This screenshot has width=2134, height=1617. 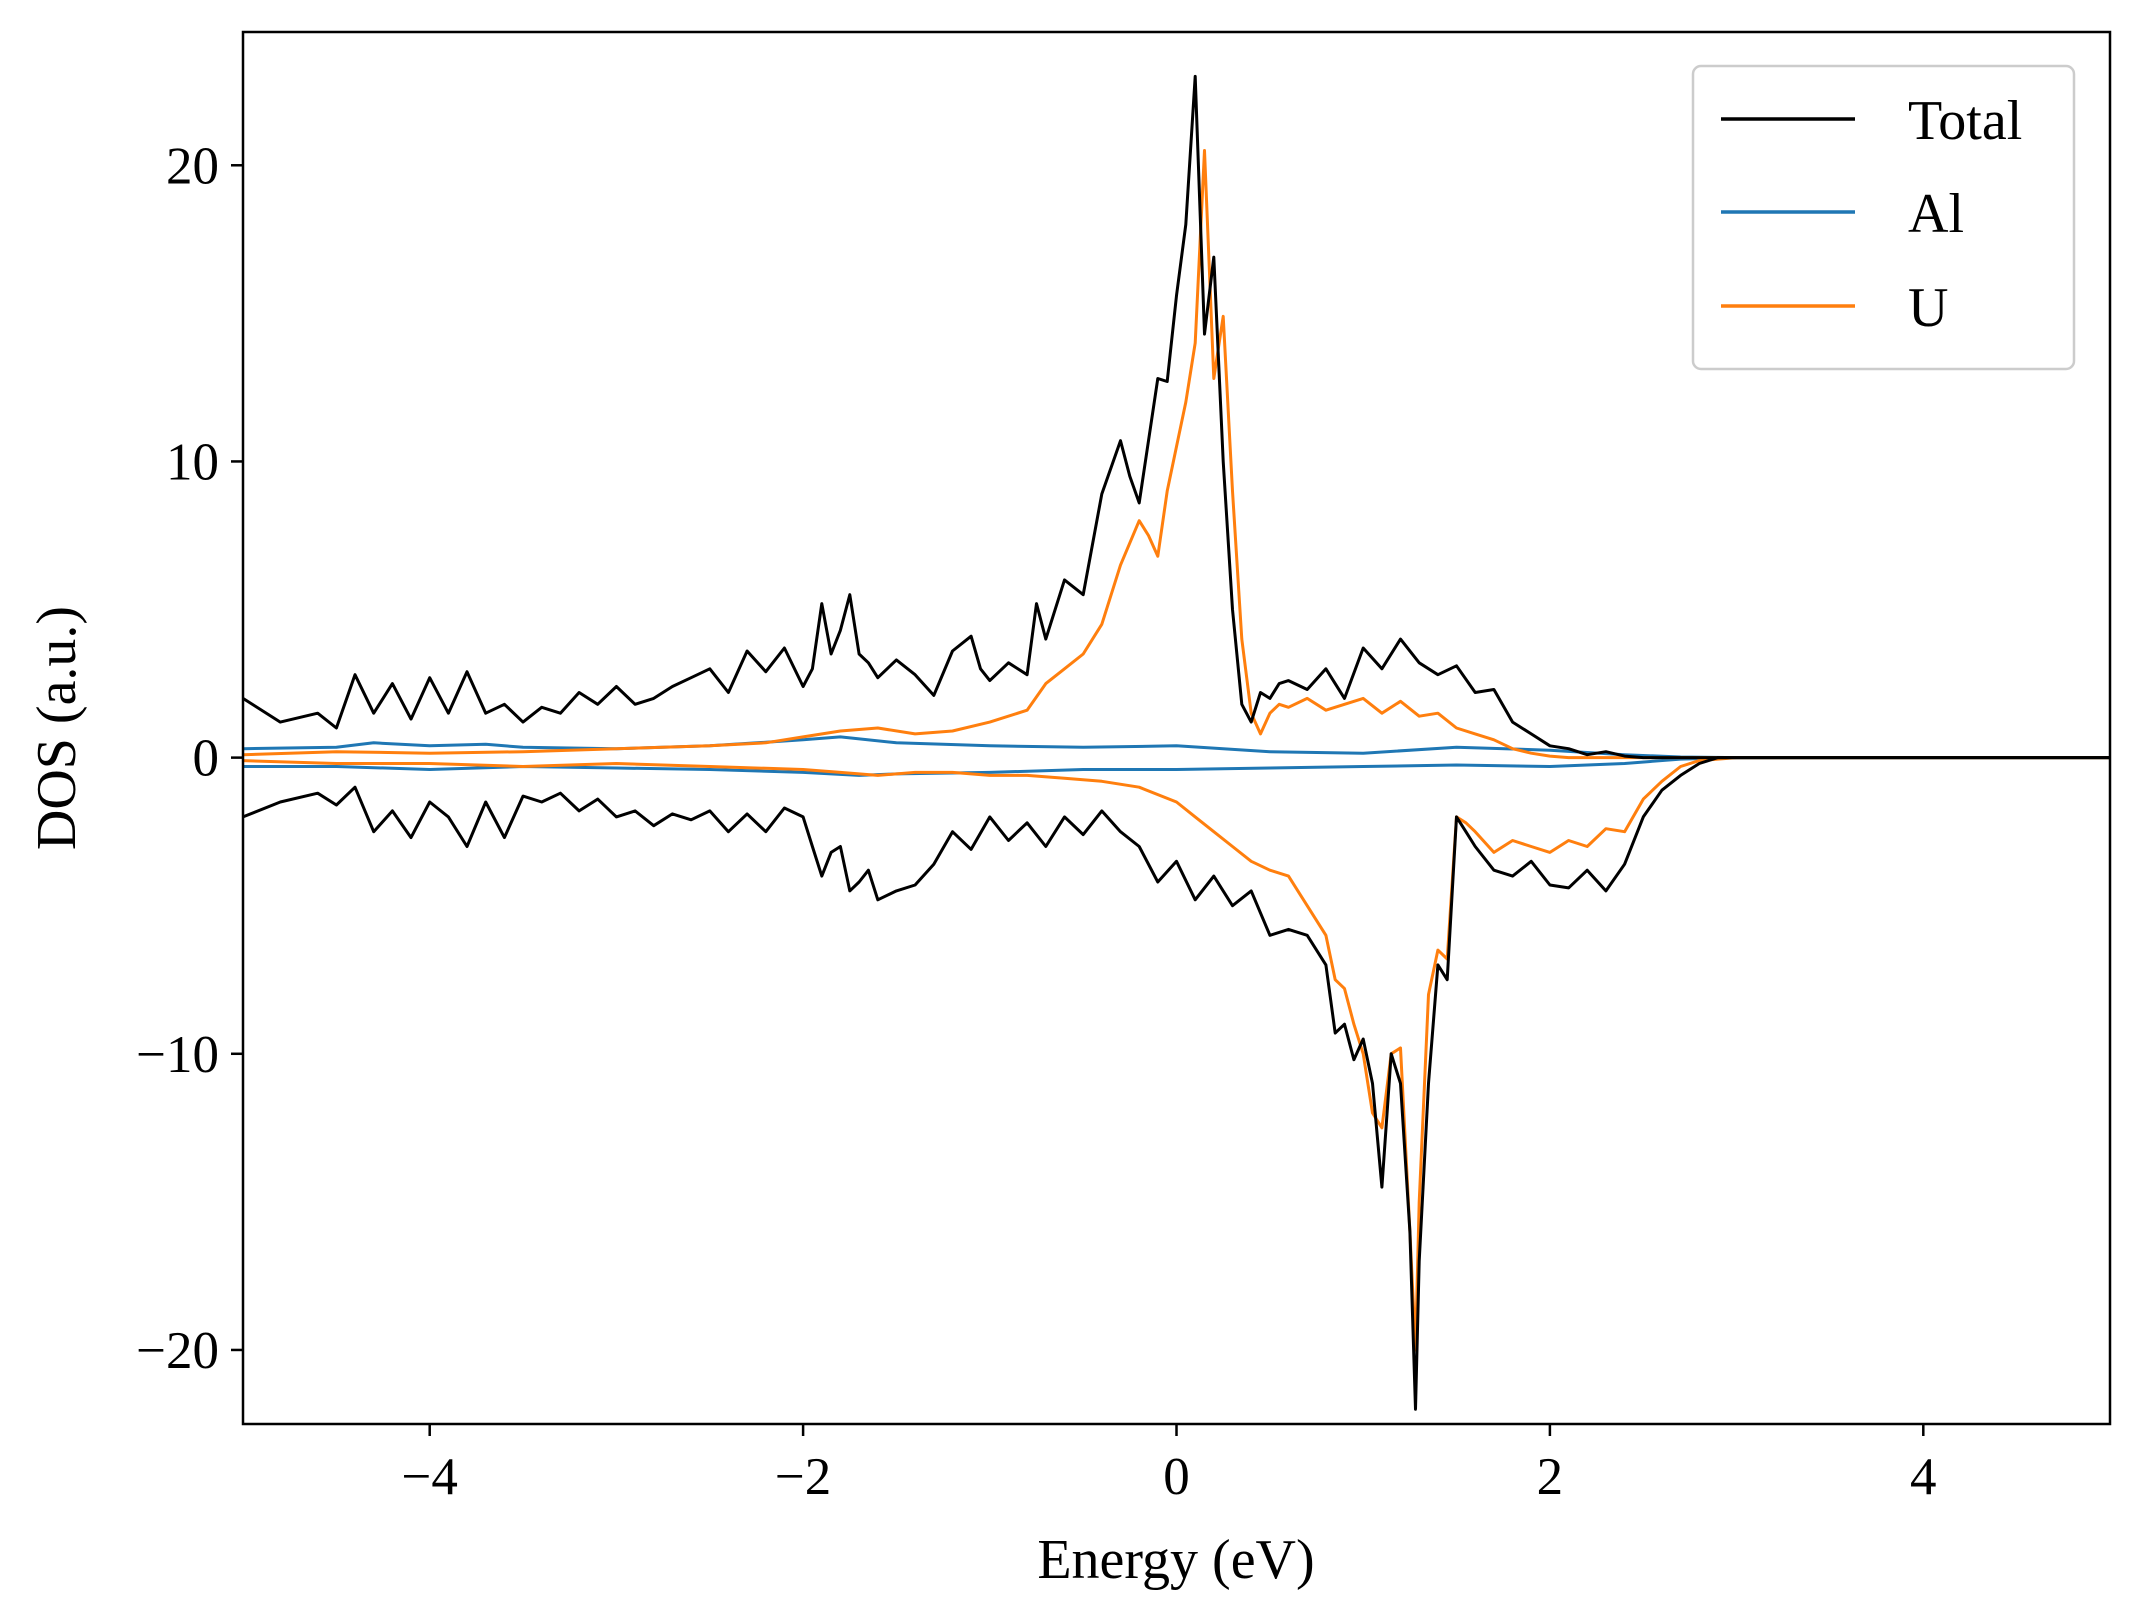 I want to click on x-tick-label: 0, so click(x=1176, y=1477).